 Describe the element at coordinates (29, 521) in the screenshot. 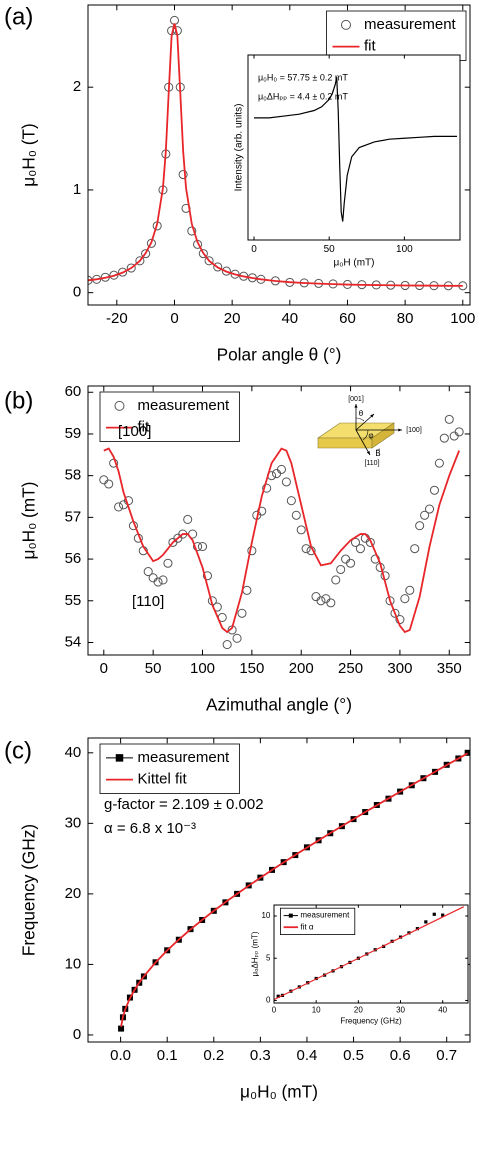

I see `y-axis-label: μ₀H₀ (mT)` at that location.